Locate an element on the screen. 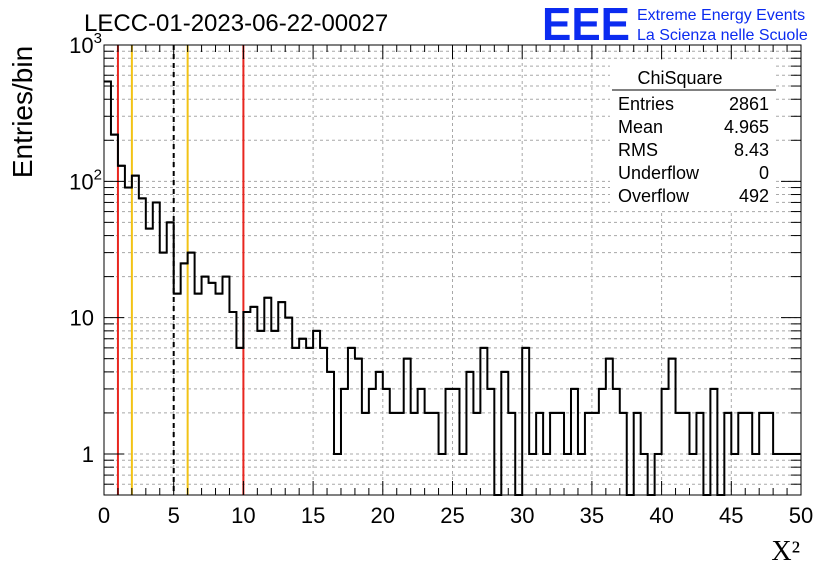 The image size is (836, 572). x-tick-label: 0 is located at coordinates (104, 515).